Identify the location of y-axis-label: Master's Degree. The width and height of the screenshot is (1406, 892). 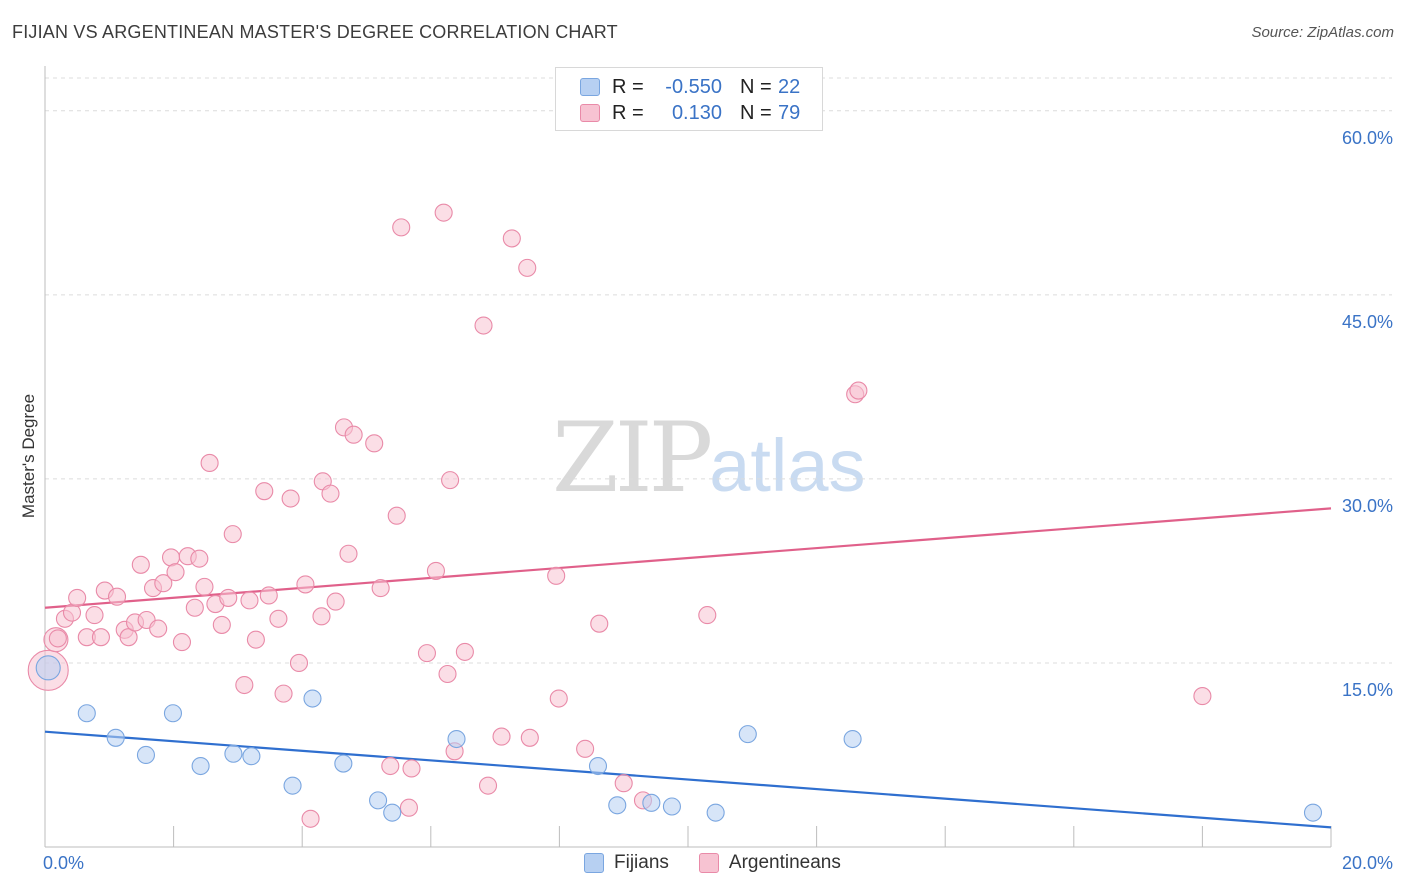
(28, 456).